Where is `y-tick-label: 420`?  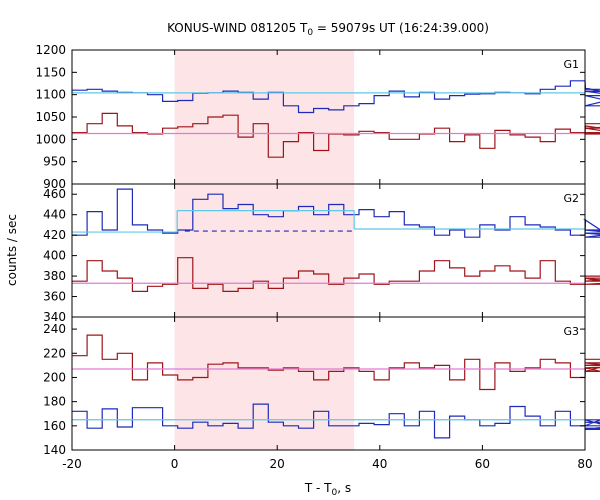
y-tick-label: 420 is located at coordinates (54, 235).